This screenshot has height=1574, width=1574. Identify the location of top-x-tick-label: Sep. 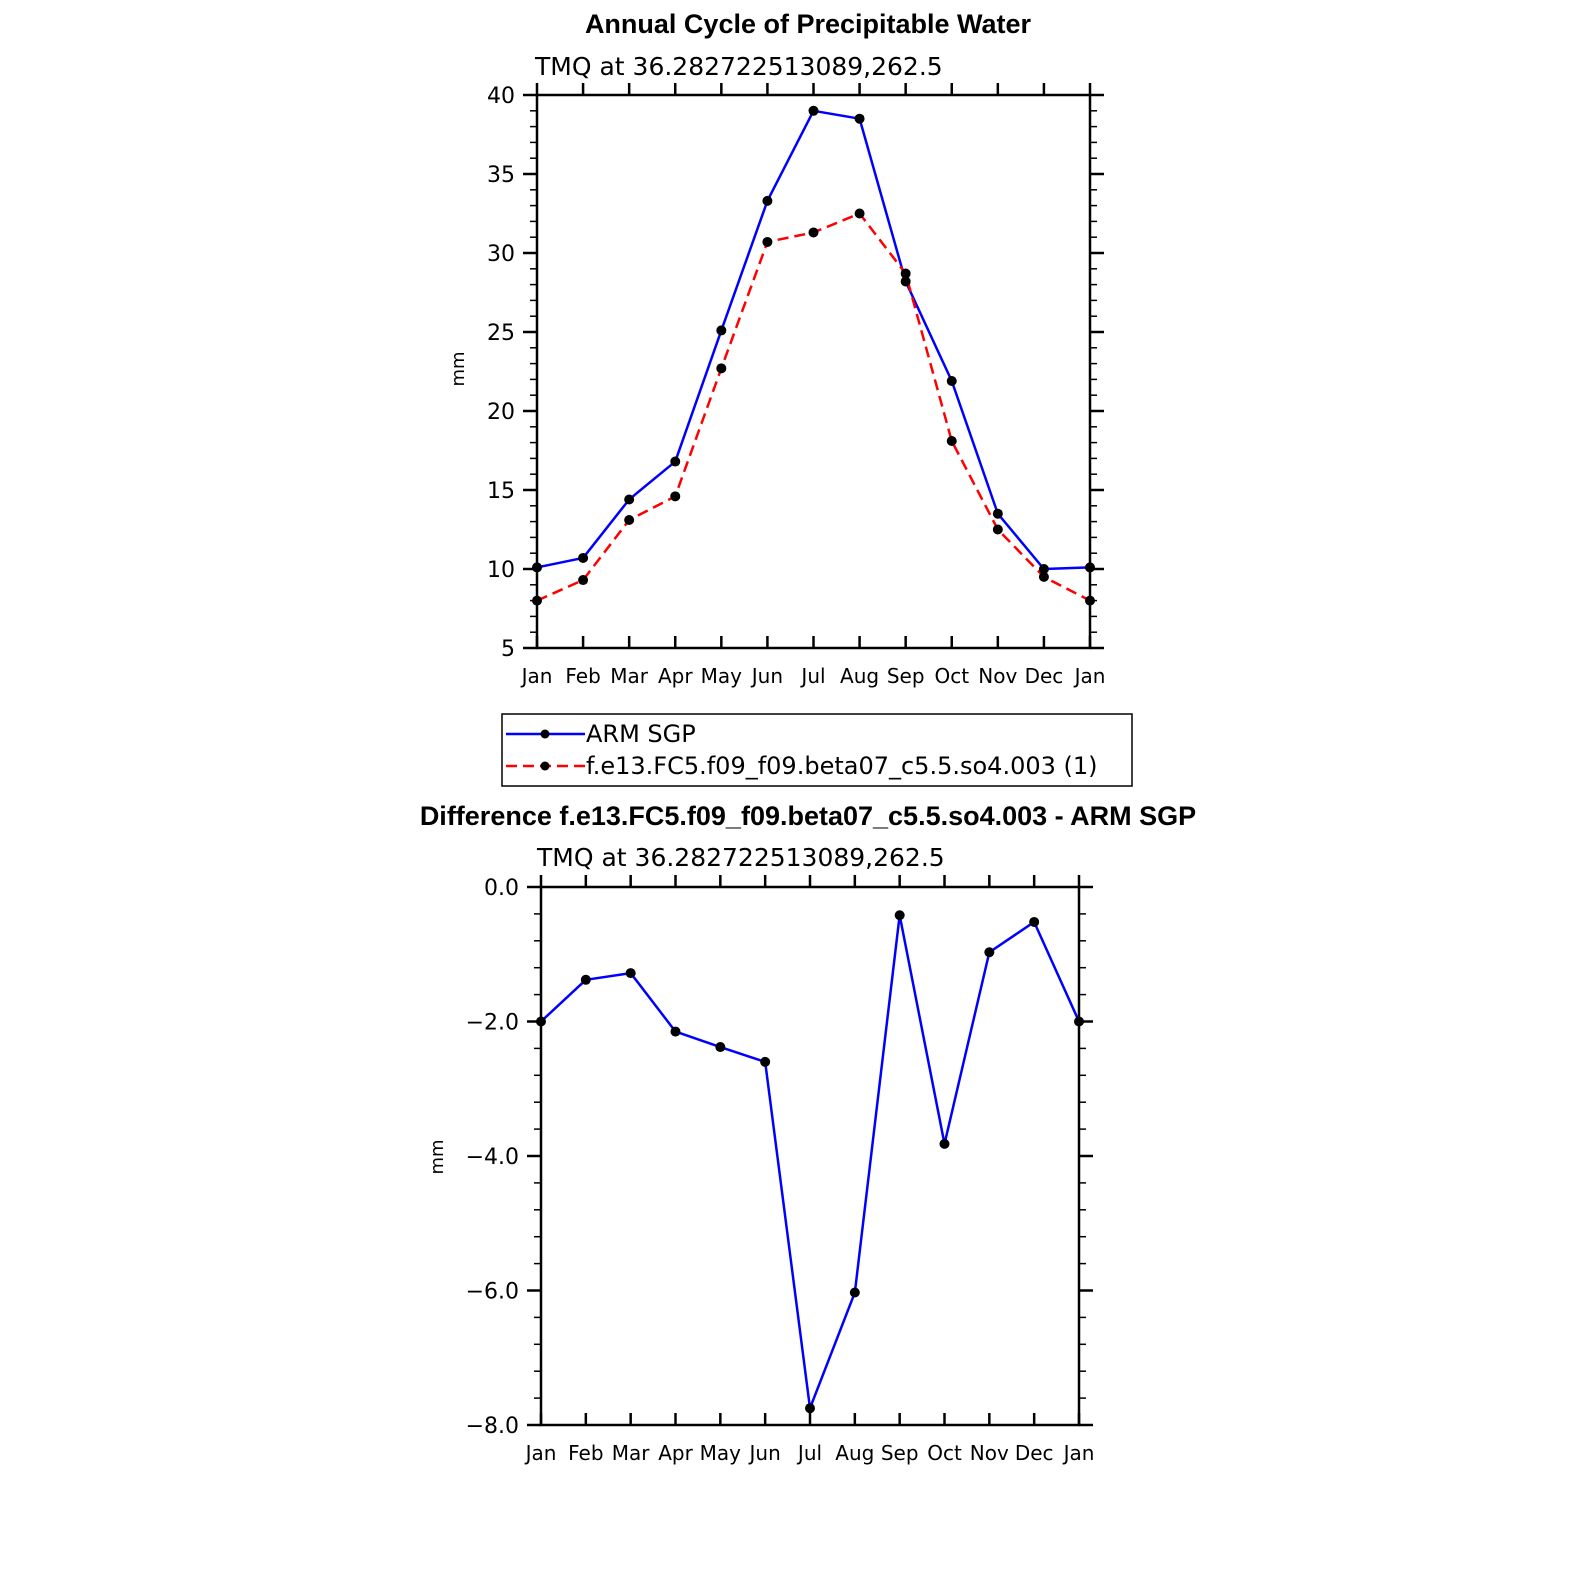
(906, 676).